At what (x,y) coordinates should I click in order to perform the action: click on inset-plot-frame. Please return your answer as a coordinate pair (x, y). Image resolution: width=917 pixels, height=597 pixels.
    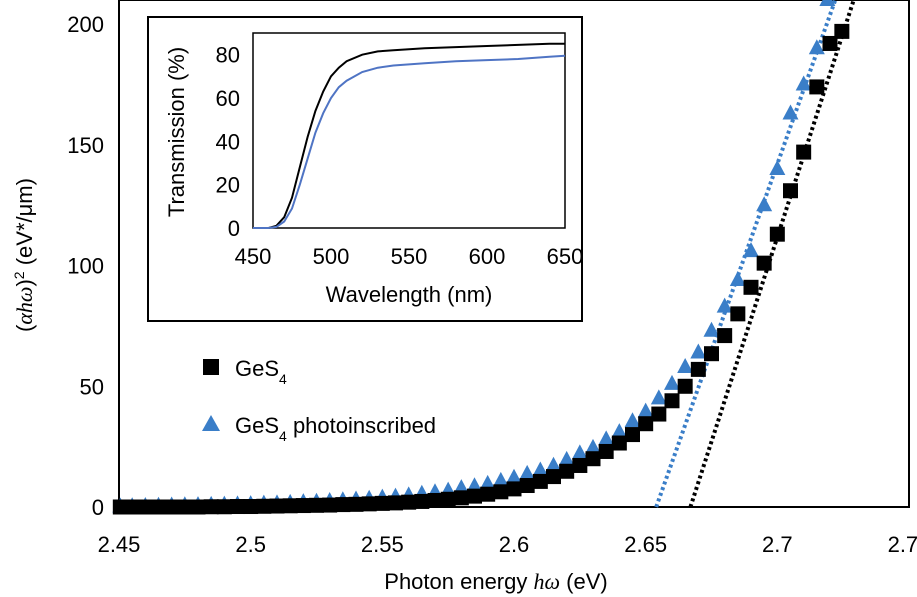
    Looking at the image, I should click on (409, 130).